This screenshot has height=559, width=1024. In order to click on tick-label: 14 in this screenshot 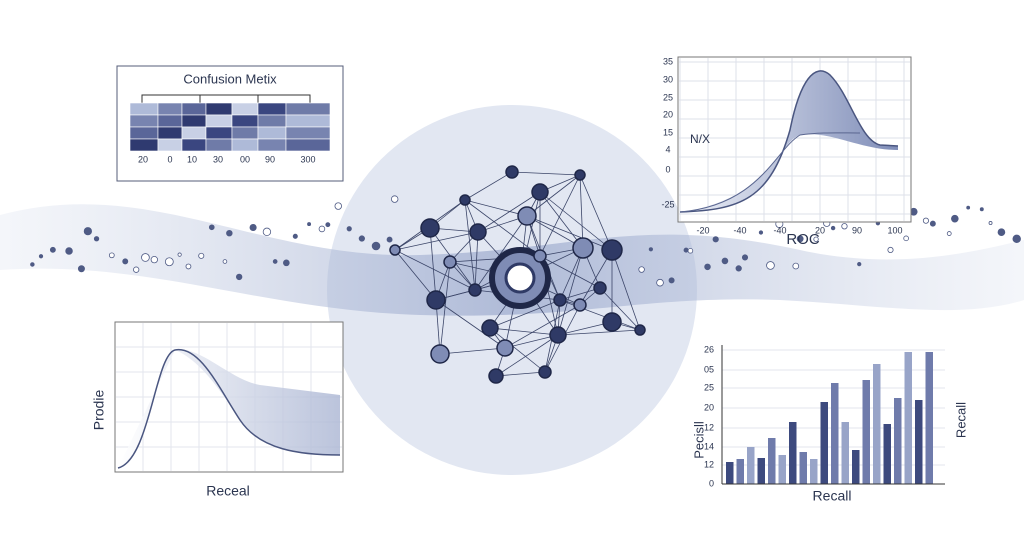, I will do `click(709, 446)`.